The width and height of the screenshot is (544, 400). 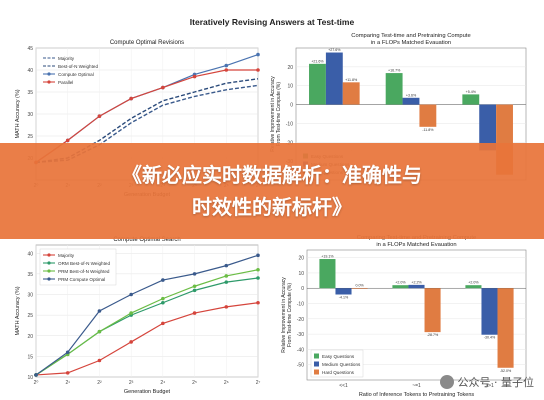 I want to click on legend-entry: Best-of-N Weighted, so click(x=78, y=66).